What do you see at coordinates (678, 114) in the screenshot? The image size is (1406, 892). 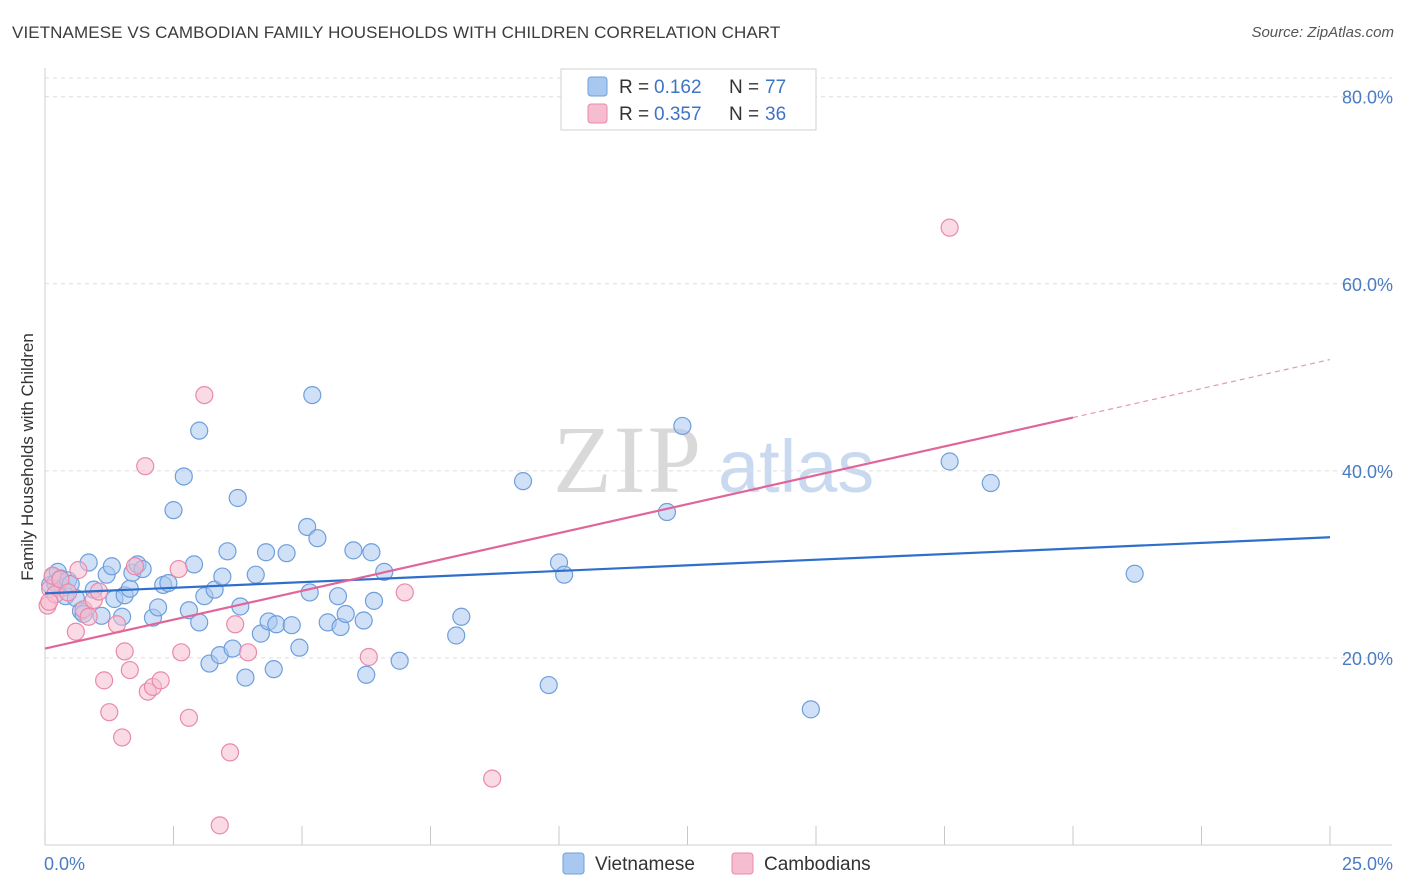 I see `legend-r-value-cambodian: 0.357` at bounding box center [678, 114].